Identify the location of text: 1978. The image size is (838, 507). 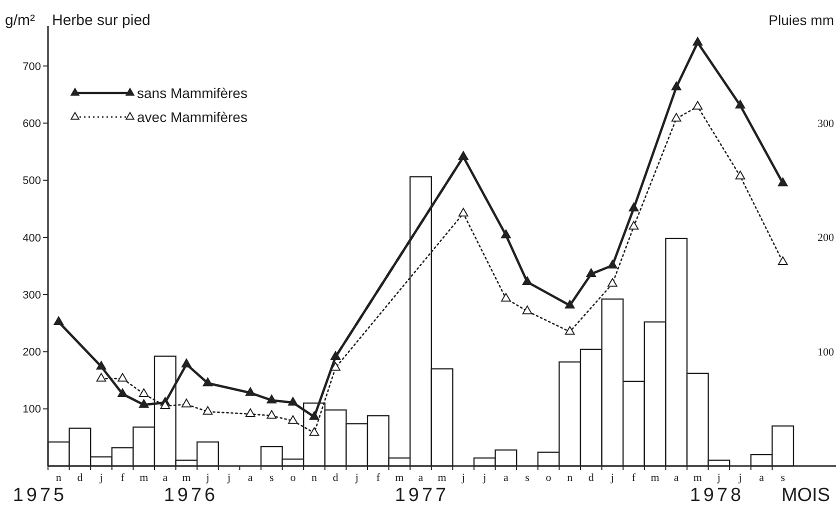
(717, 495).